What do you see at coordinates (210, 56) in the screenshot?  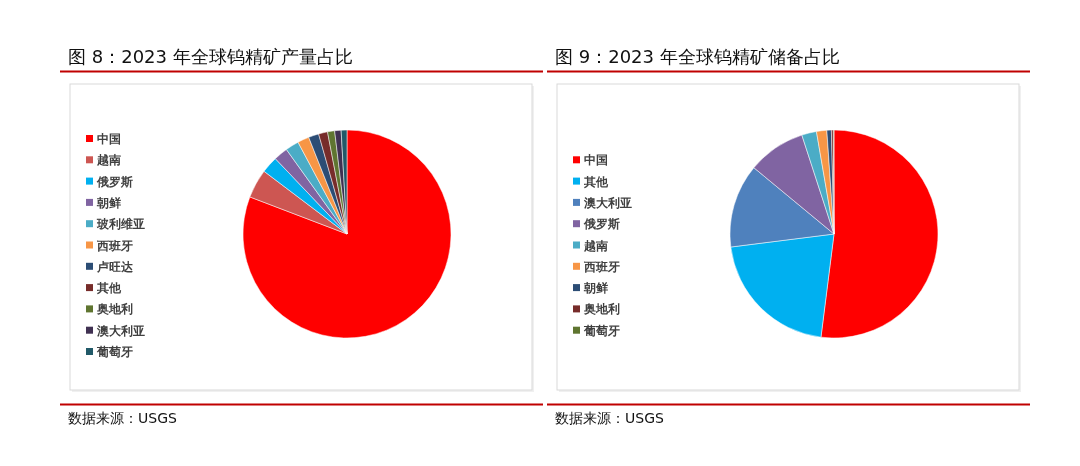 I see `chart-title: 图 8：2023 年全球钨精矿产量占比` at bounding box center [210, 56].